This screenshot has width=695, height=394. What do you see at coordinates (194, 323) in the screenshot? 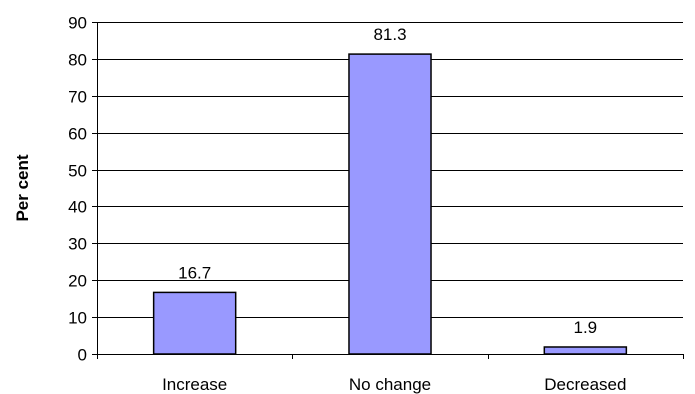
I see `bar-increase` at bounding box center [194, 323].